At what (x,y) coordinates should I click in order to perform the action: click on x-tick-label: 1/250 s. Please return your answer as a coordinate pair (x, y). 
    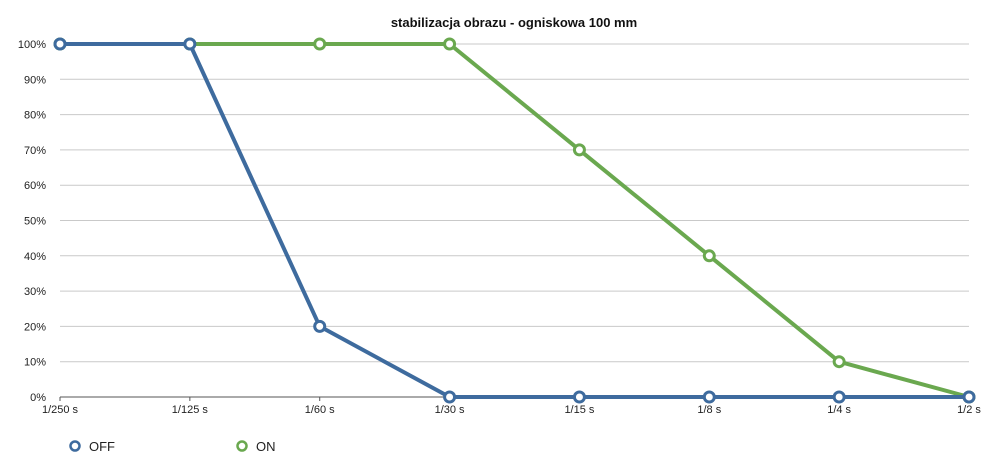
    Looking at the image, I should click on (60, 410).